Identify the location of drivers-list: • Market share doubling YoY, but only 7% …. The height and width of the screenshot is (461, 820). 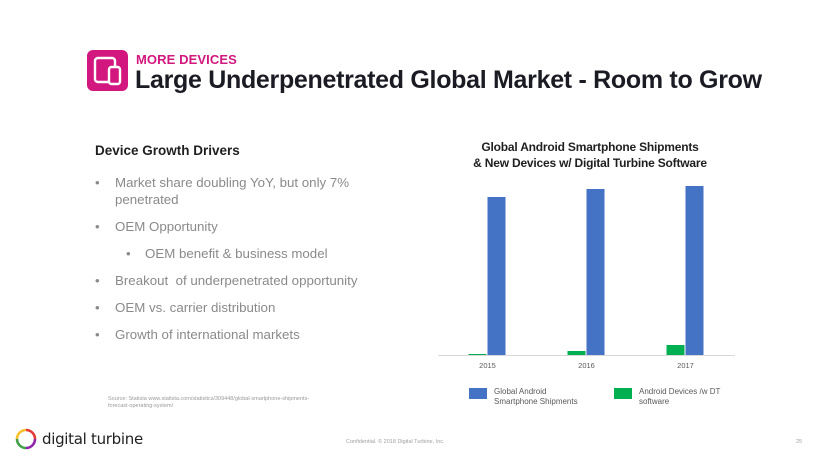
(240, 263).